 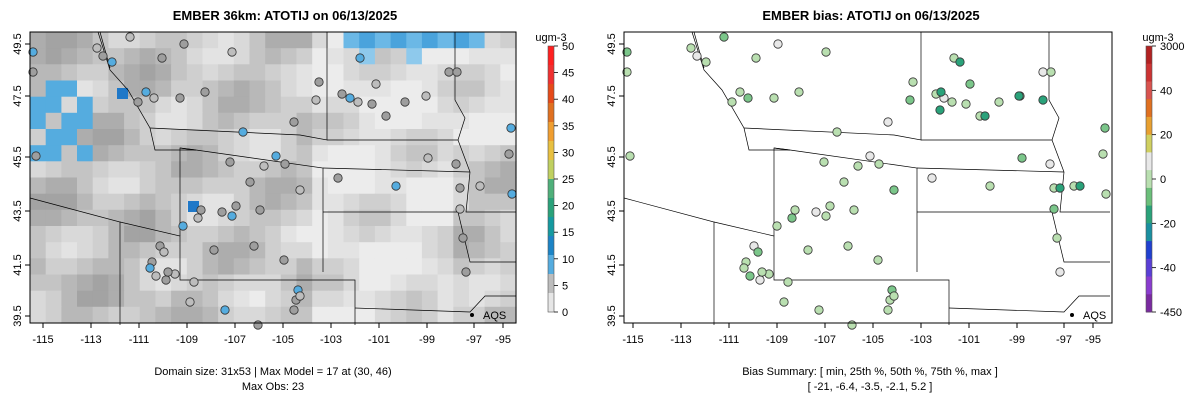 What do you see at coordinates (568, 74) in the screenshot?
I see `colorbar-tick-label: 45` at bounding box center [568, 74].